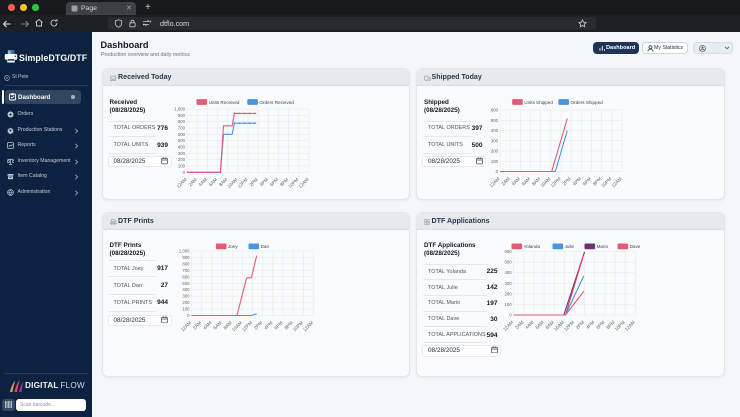 The width and height of the screenshot is (740, 417). I want to click on svg-text: Units Received, so click(224, 102).